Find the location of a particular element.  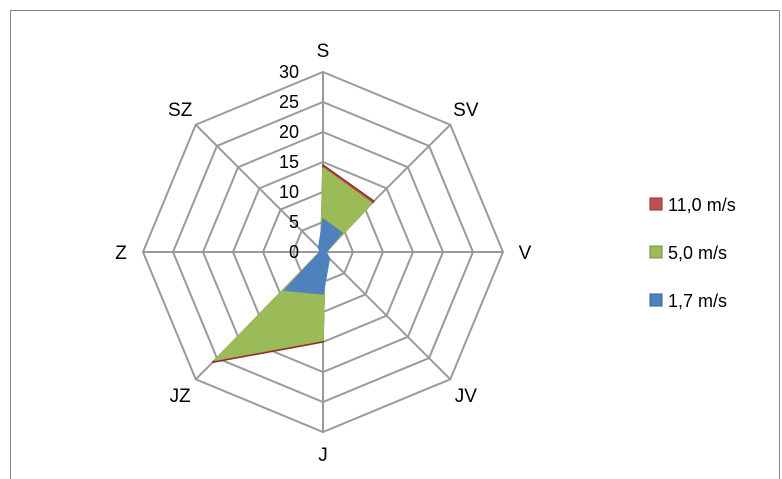

axis-label-JZ: JZ is located at coordinates (181, 396).